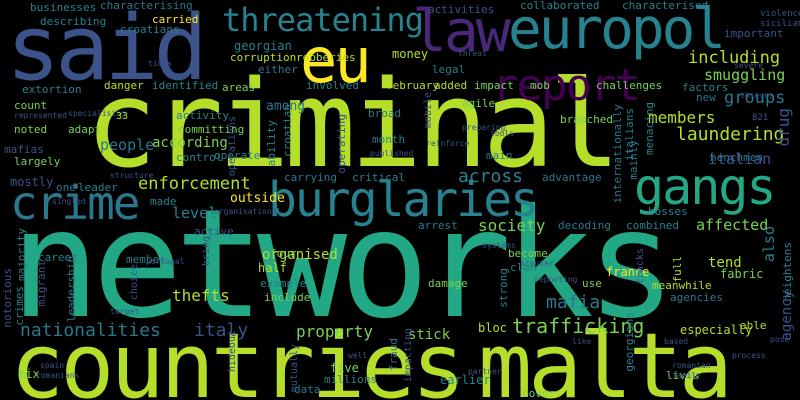  Describe the element at coordinates (389, 139) in the screenshot. I see `word-month: month` at that location.